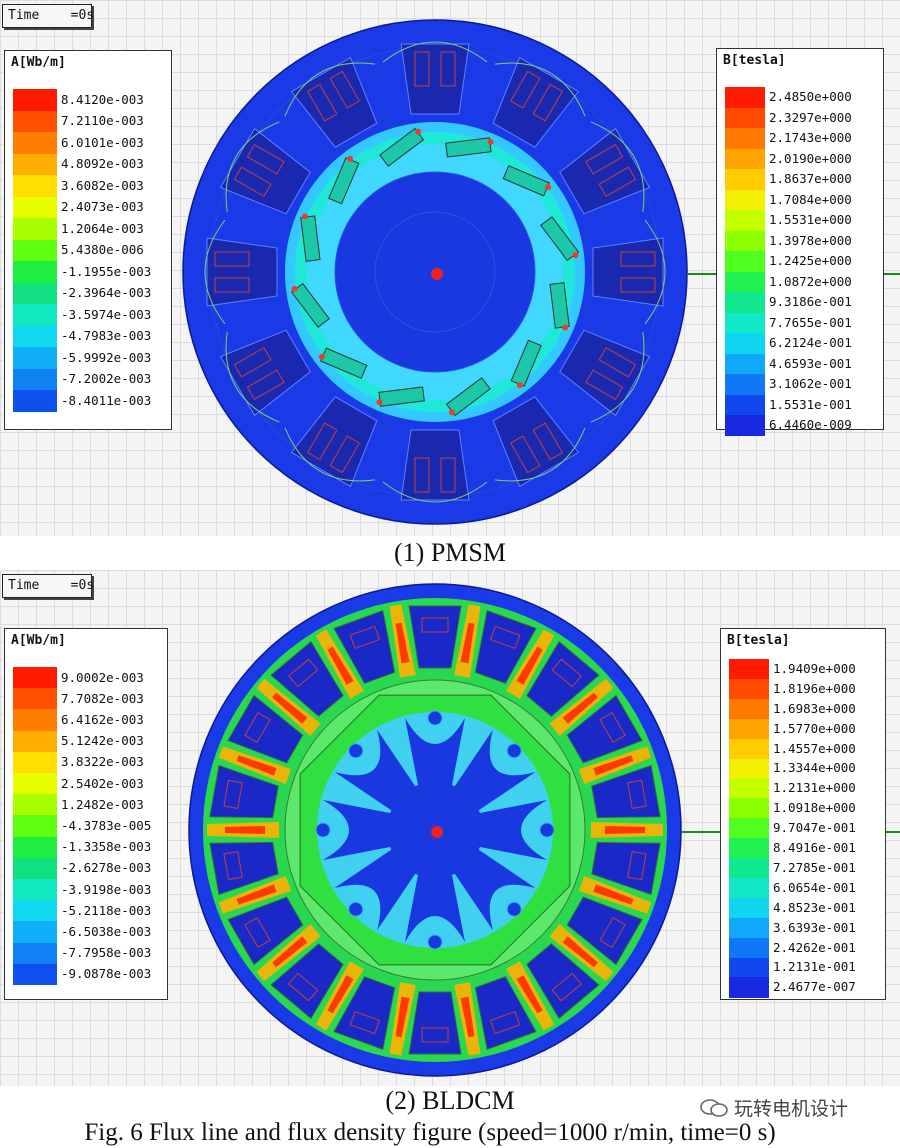 The width and height of the screenshot is (900, 1148). I want to click on legend-value: 6.2124e-001, so click(810, 343).